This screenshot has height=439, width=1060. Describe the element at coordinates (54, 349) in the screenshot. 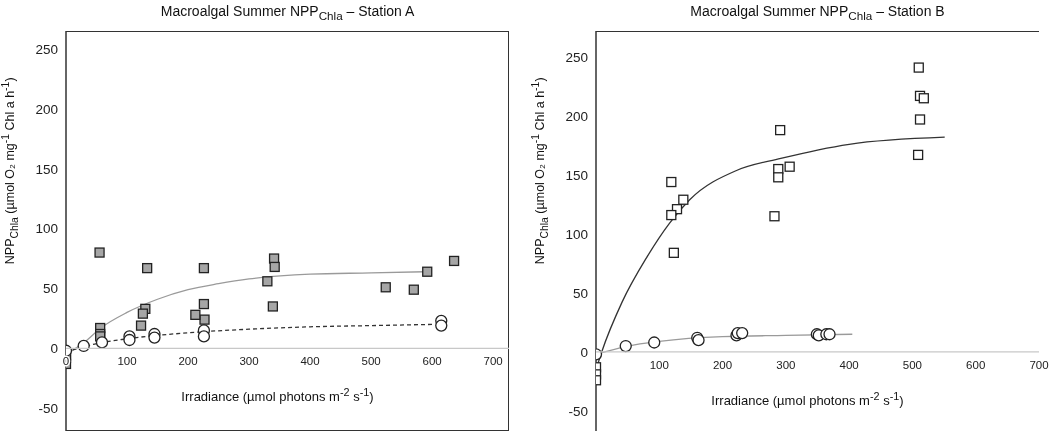

I see `y-tick-label: 0` at that location.